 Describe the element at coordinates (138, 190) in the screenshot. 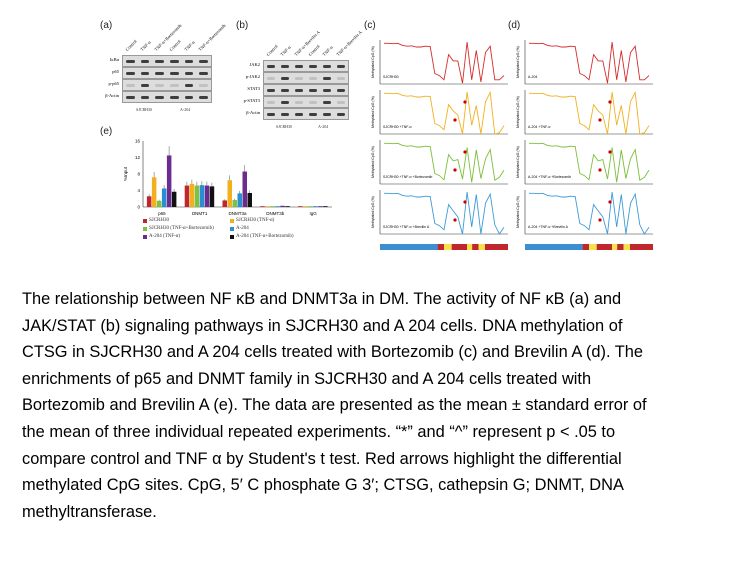

I see `y-tick-label: 4` at that location.